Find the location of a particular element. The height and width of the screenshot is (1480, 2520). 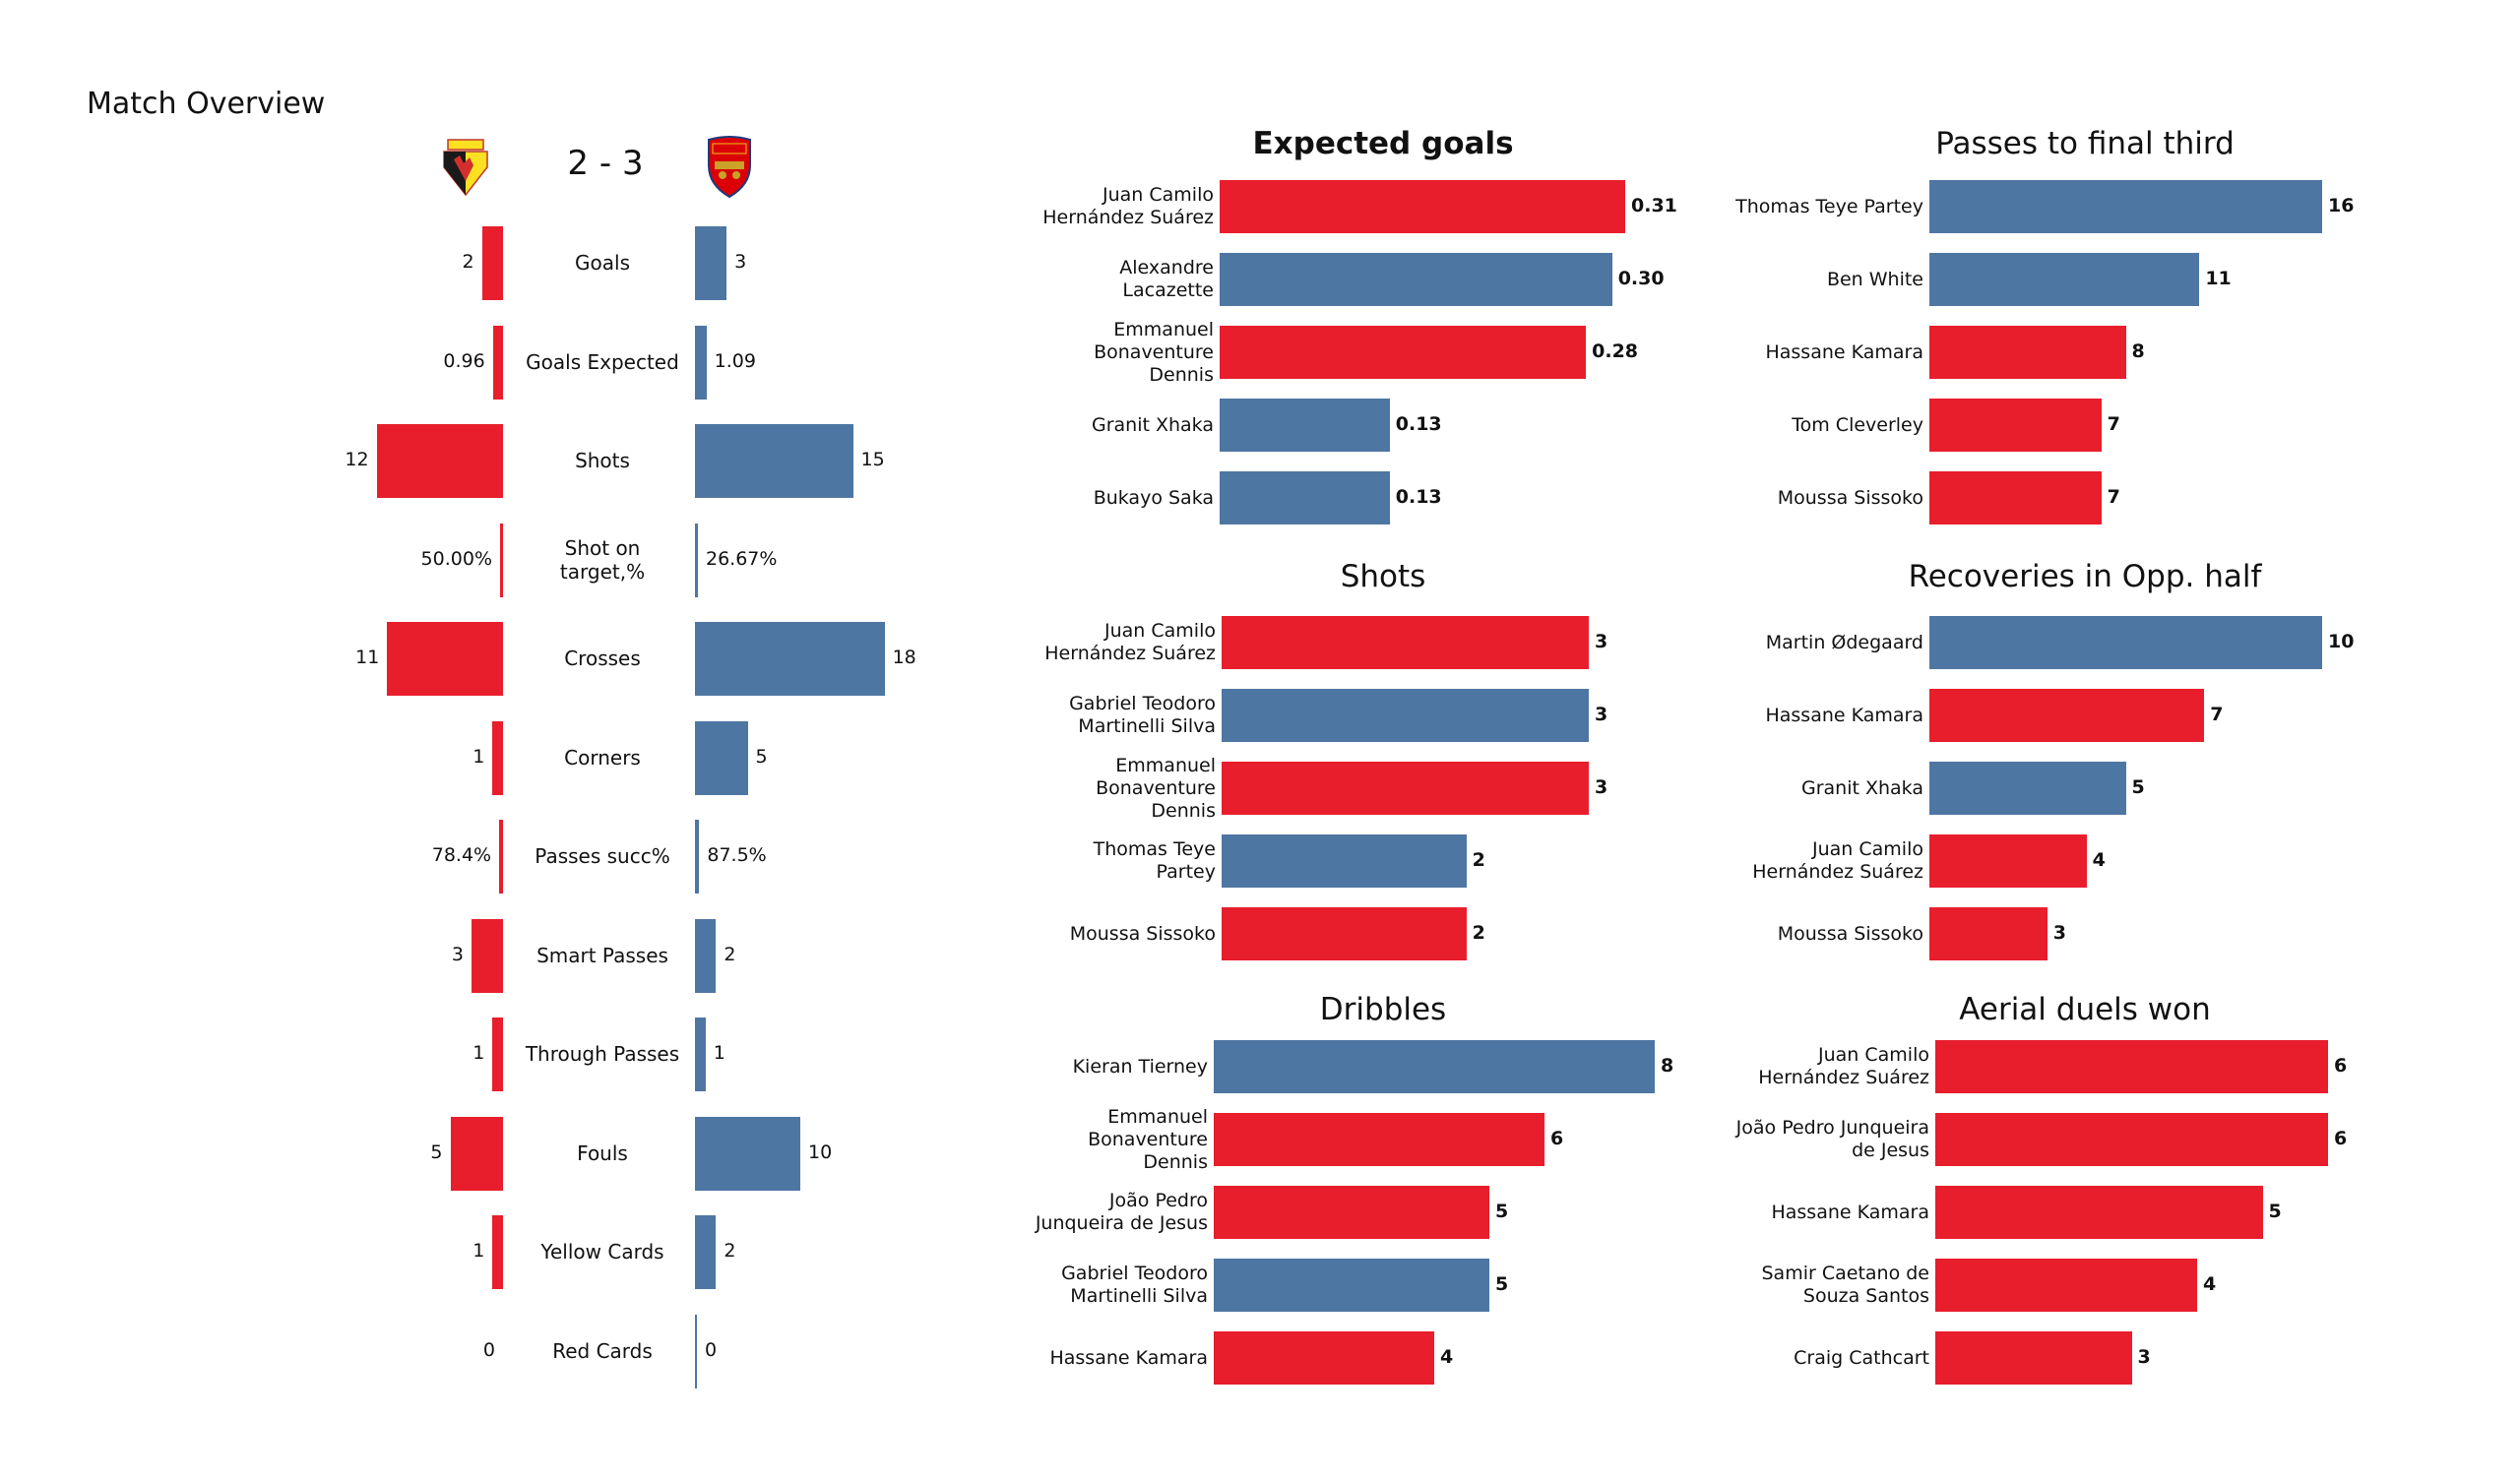

arsenal-crest-icon is located at coordinates (729, 167).